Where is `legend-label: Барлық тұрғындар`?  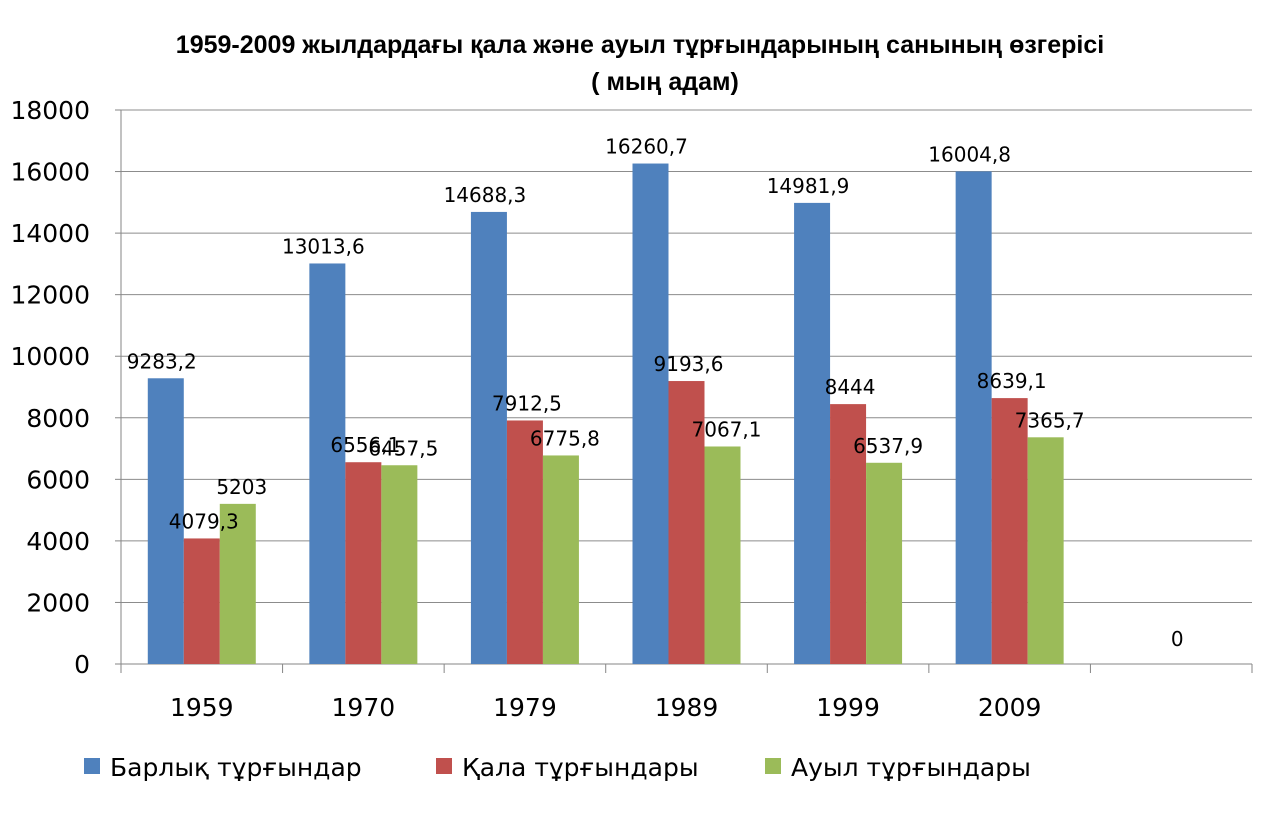
legend-label: Барлық тұрғындар is located at coordinates (236, 767).